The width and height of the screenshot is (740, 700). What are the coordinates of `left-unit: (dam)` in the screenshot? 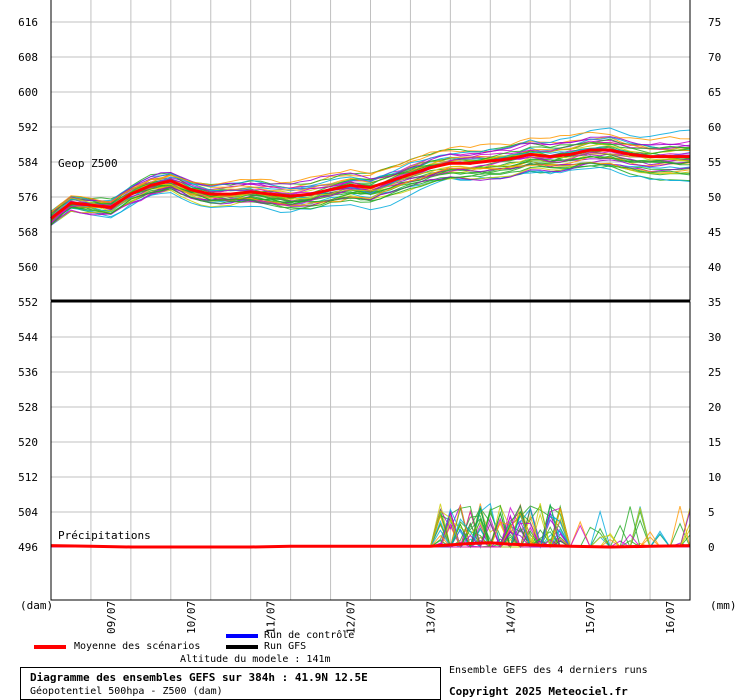 It's located at (36, 605).